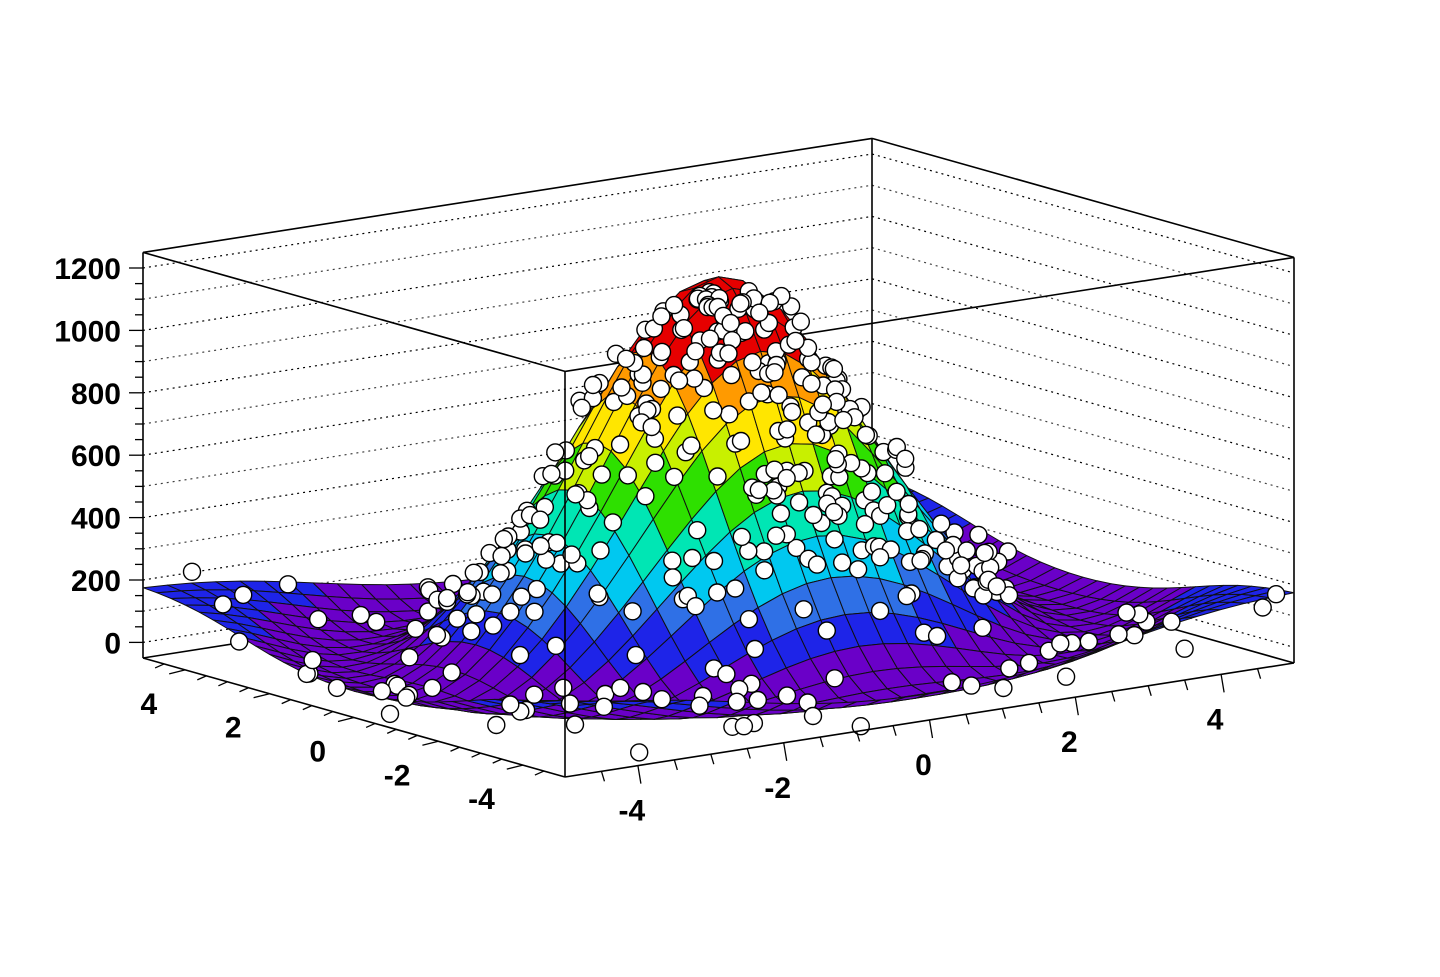 This screenshot has height=977, width=1440. Describe the element at coordinates (497, 761) in the screenshot. I see `y-tick--3.5` at that location.